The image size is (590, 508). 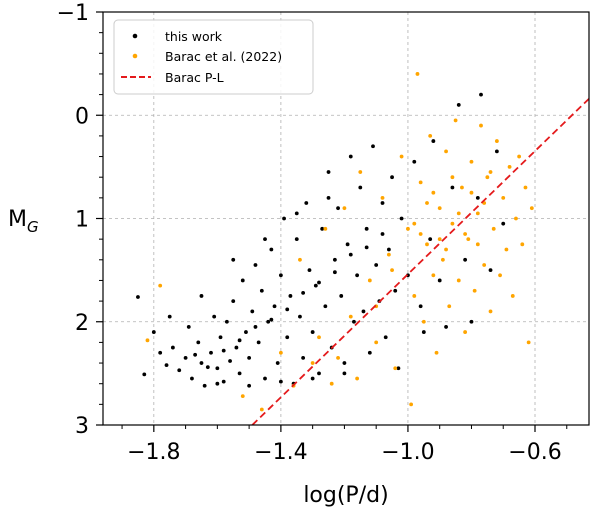 I want to click on legend-label-barac: Barac et al. (2022), so click(x=223, y=56).